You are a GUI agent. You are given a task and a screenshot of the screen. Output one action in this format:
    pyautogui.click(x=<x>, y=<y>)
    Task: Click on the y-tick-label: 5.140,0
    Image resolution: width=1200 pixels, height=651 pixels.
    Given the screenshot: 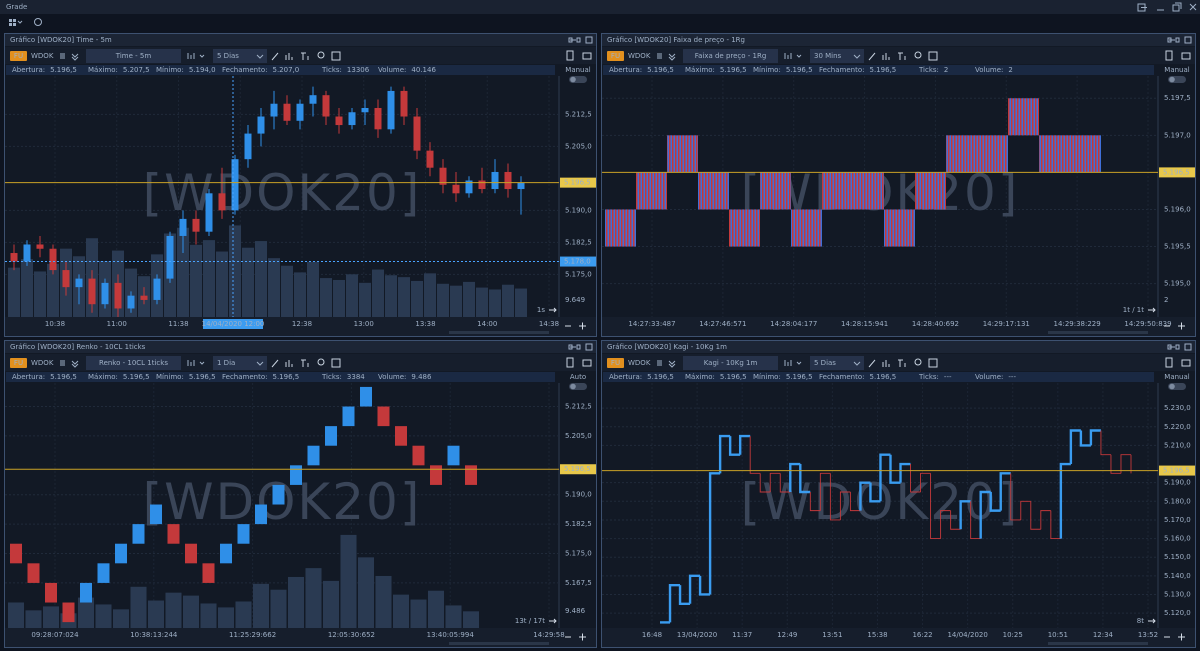 What is the action you would take?
    pyautogui.click(x=1177, y=576)
    